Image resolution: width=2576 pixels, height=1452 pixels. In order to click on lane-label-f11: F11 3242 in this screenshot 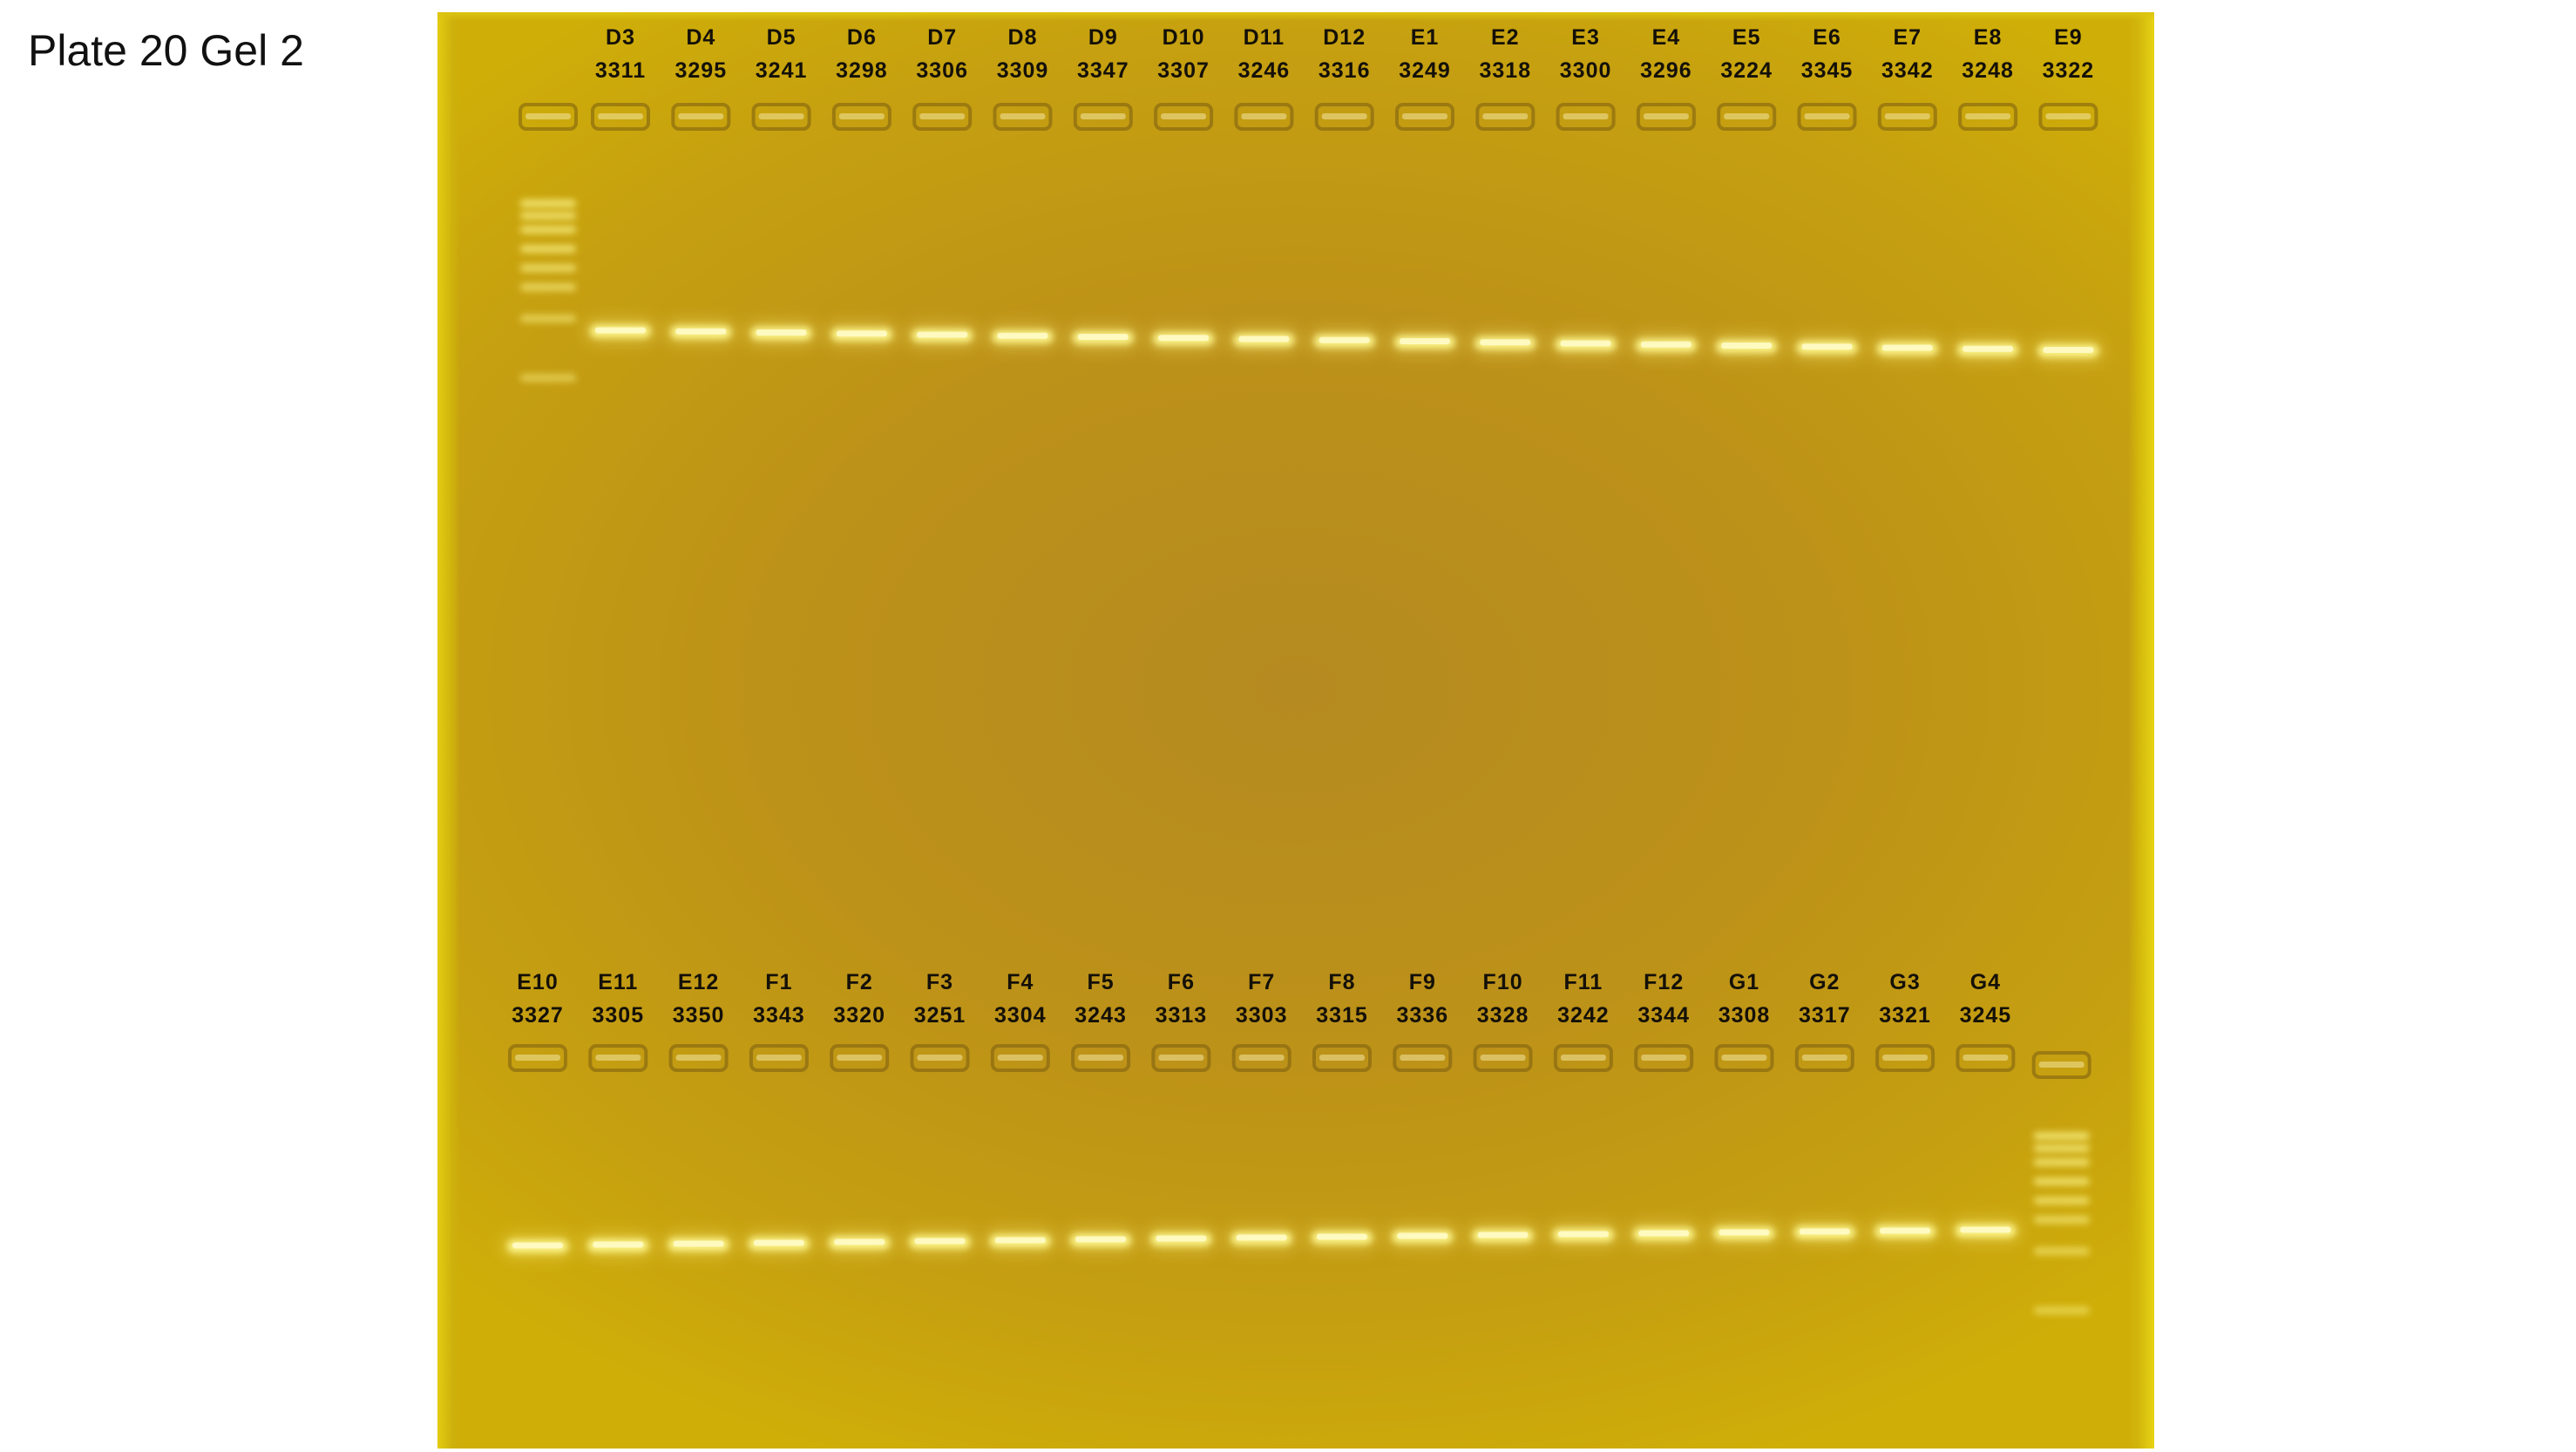, I will do `click(1583, 999)`.